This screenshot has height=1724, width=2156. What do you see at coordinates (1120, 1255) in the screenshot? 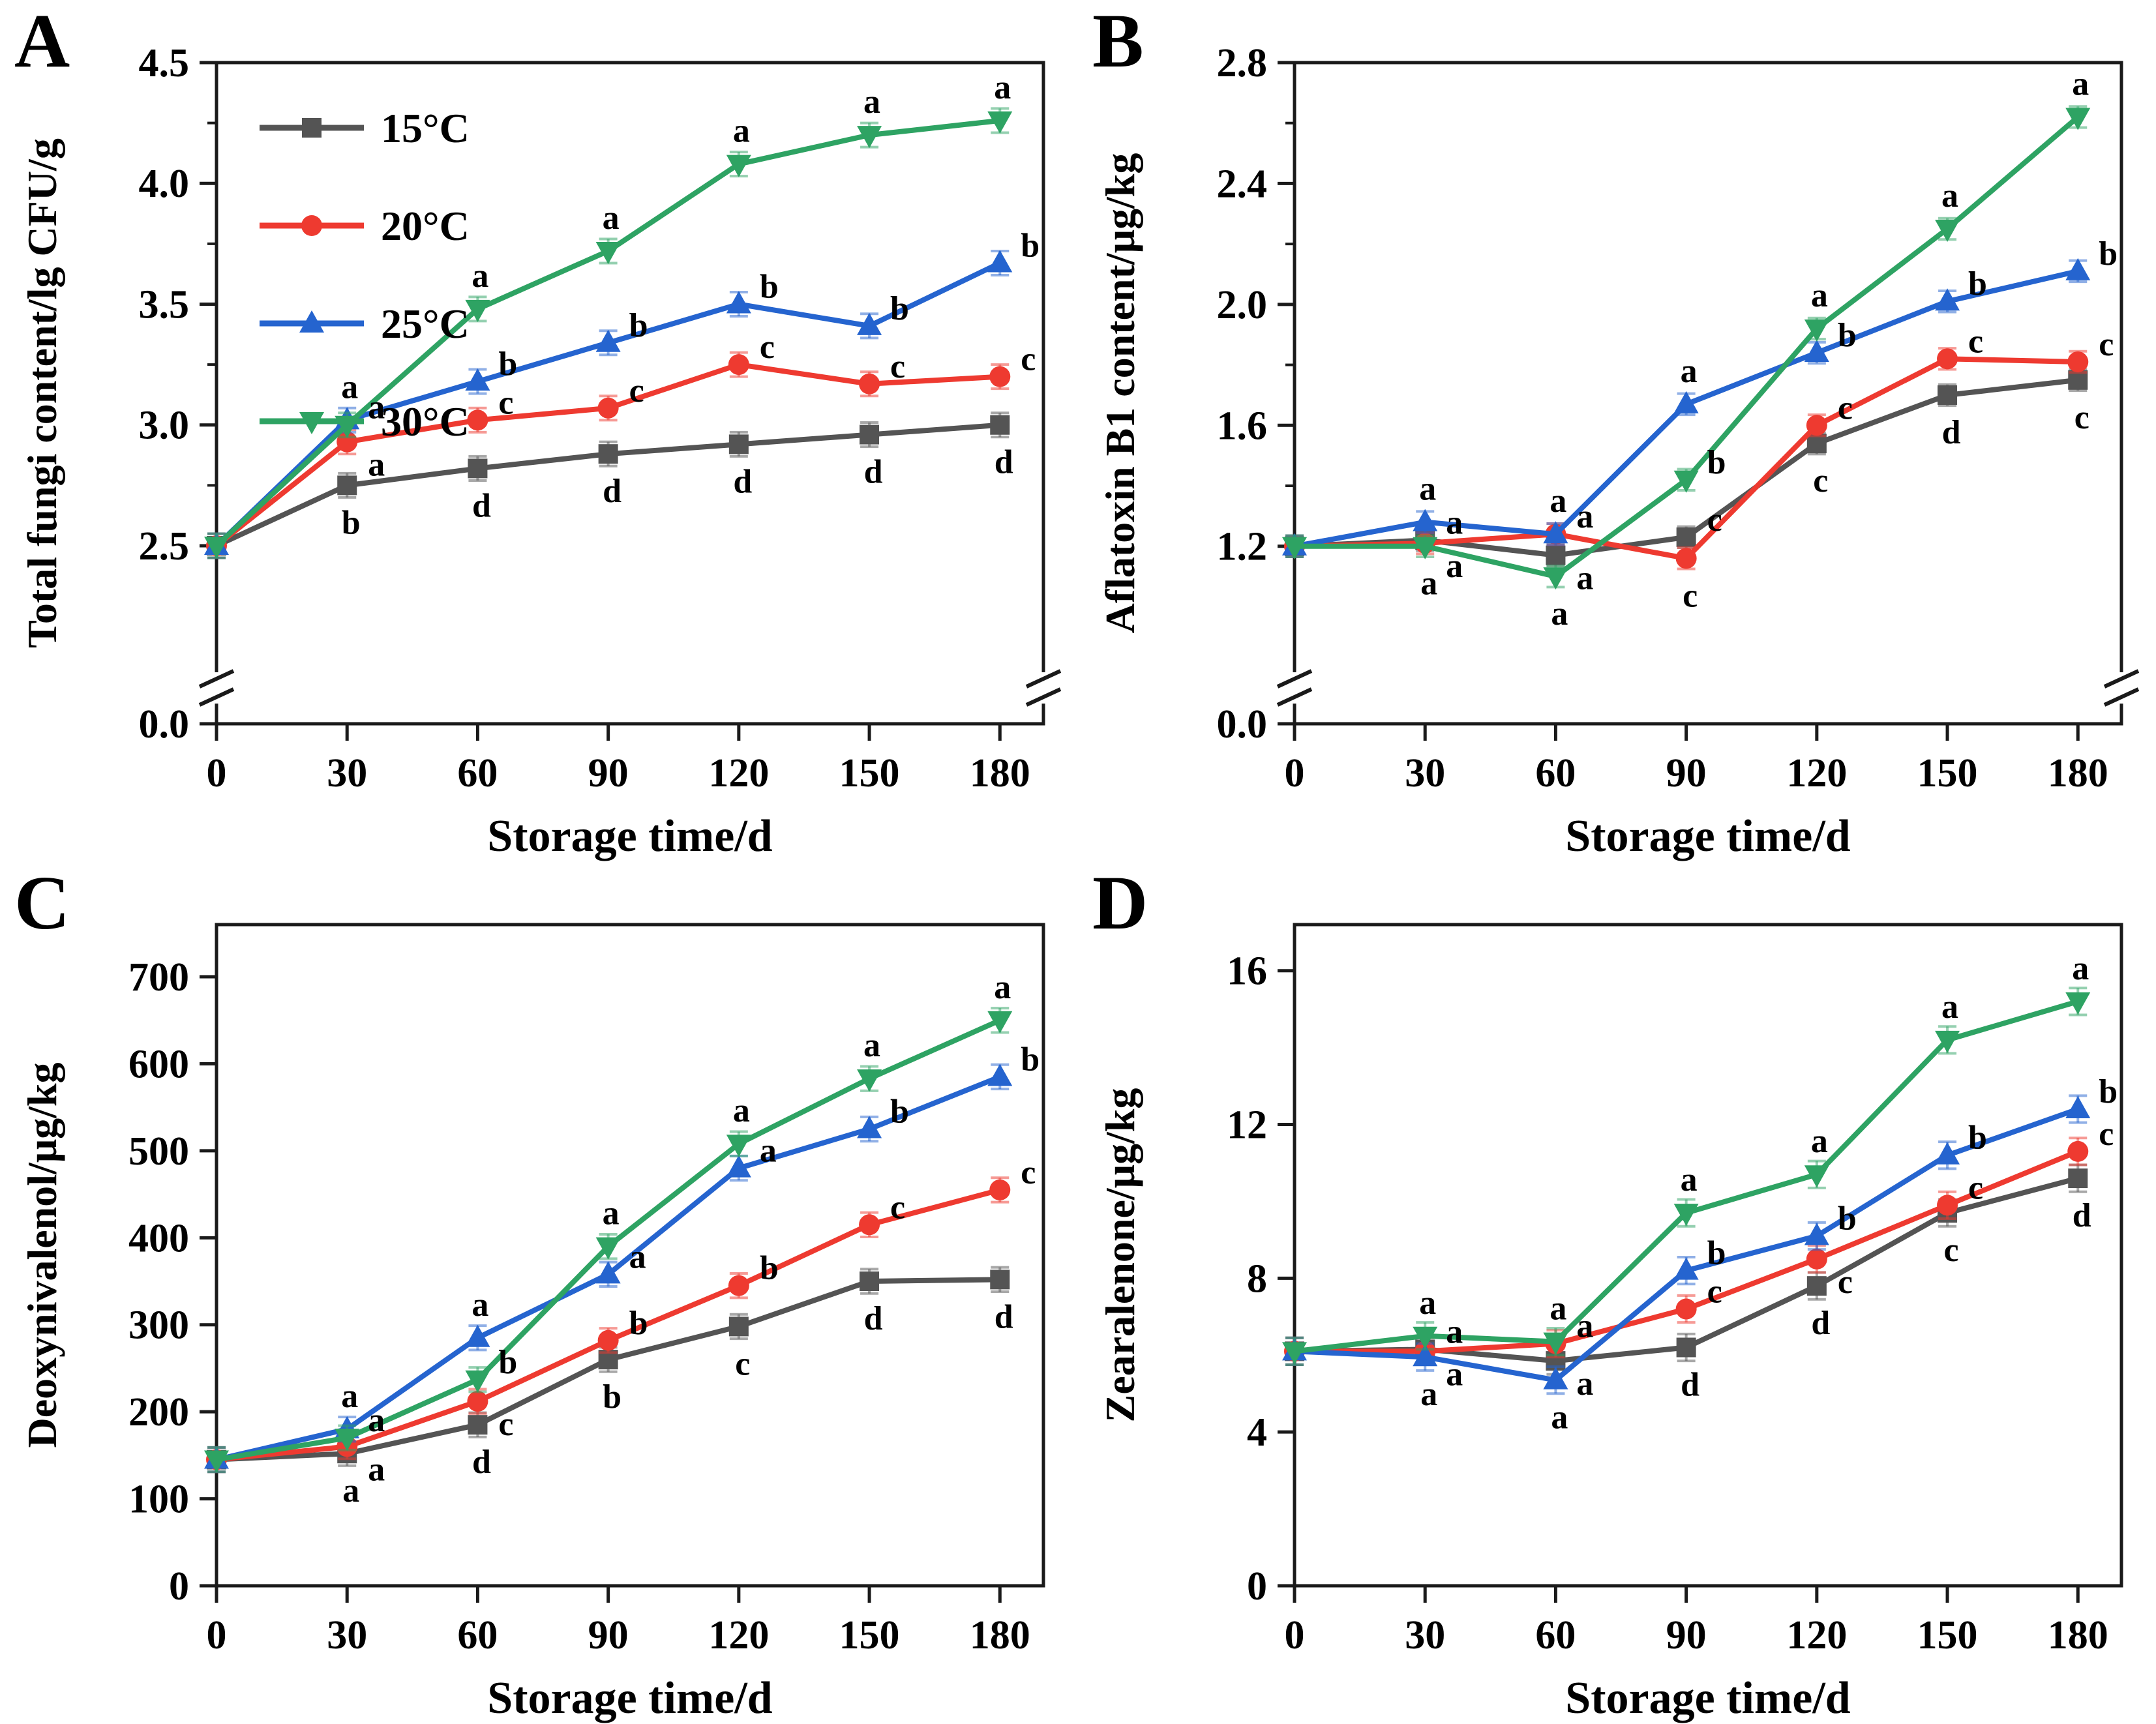
I see `y-axis-title: Zearalenone/μg/kg` at bounding box center [1120, 1255].